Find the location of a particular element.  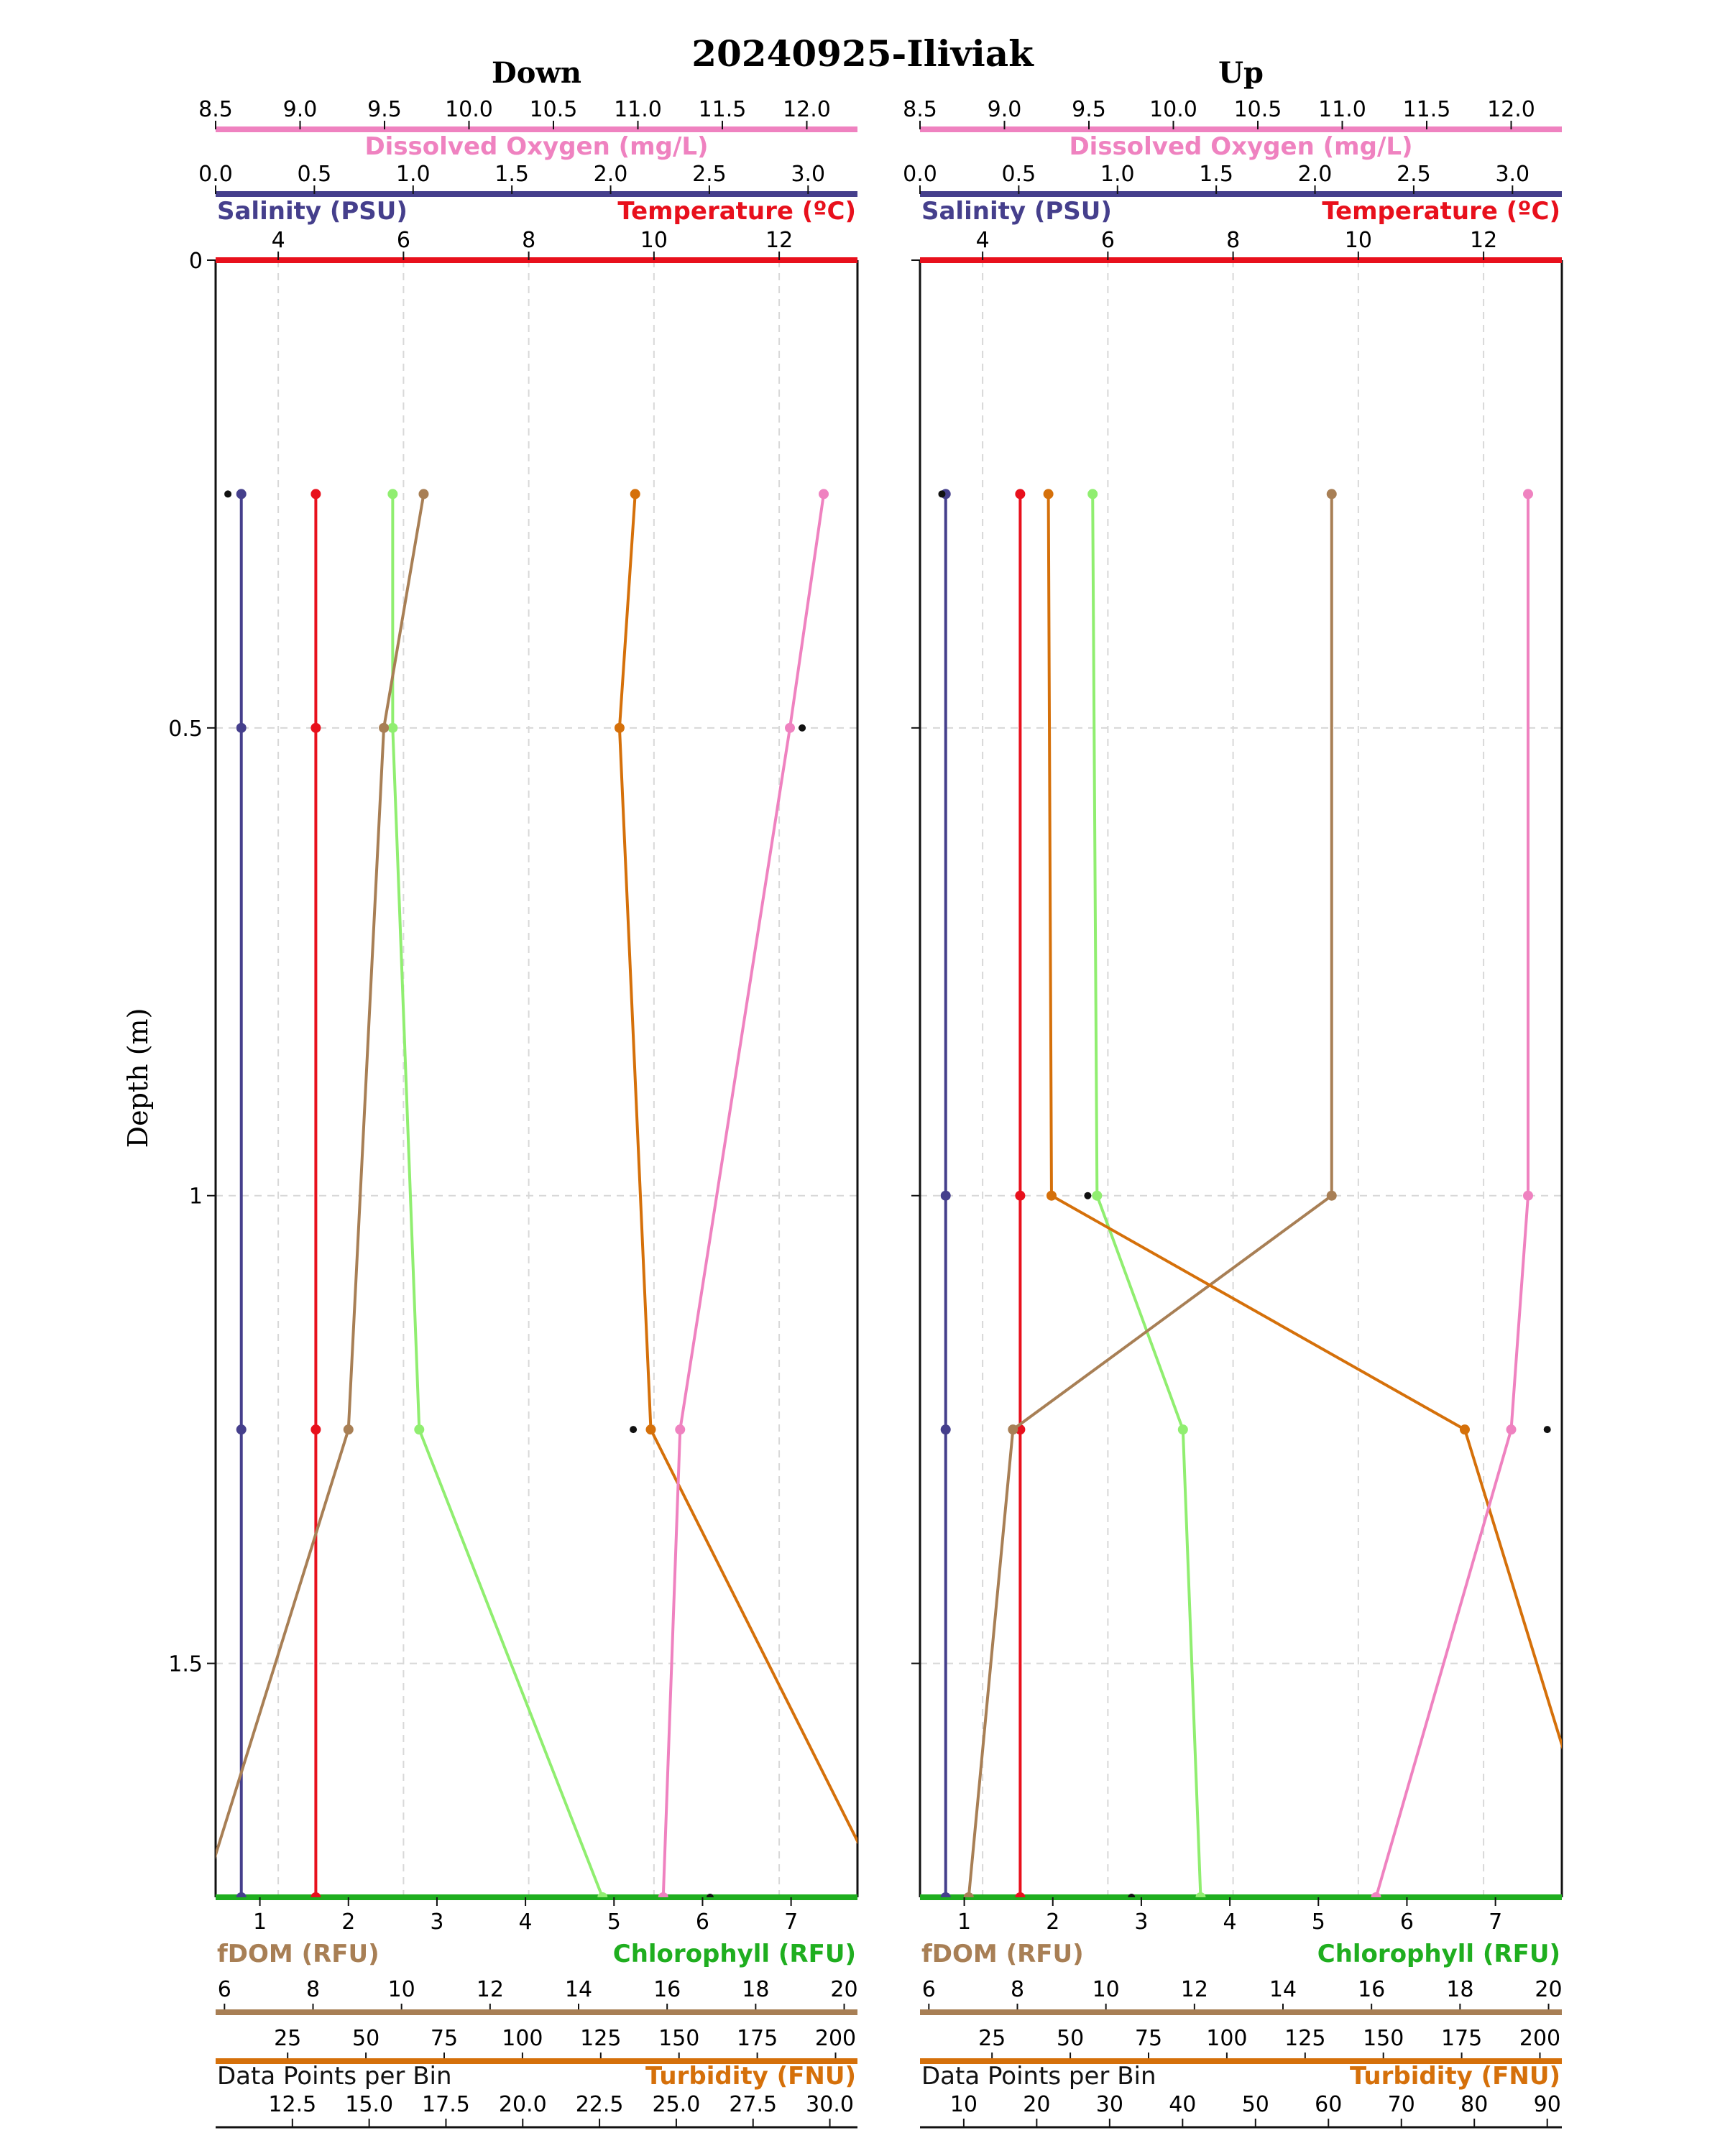

chlorophyll-tick-label: 6 is located at coordinates (1407, 1922).